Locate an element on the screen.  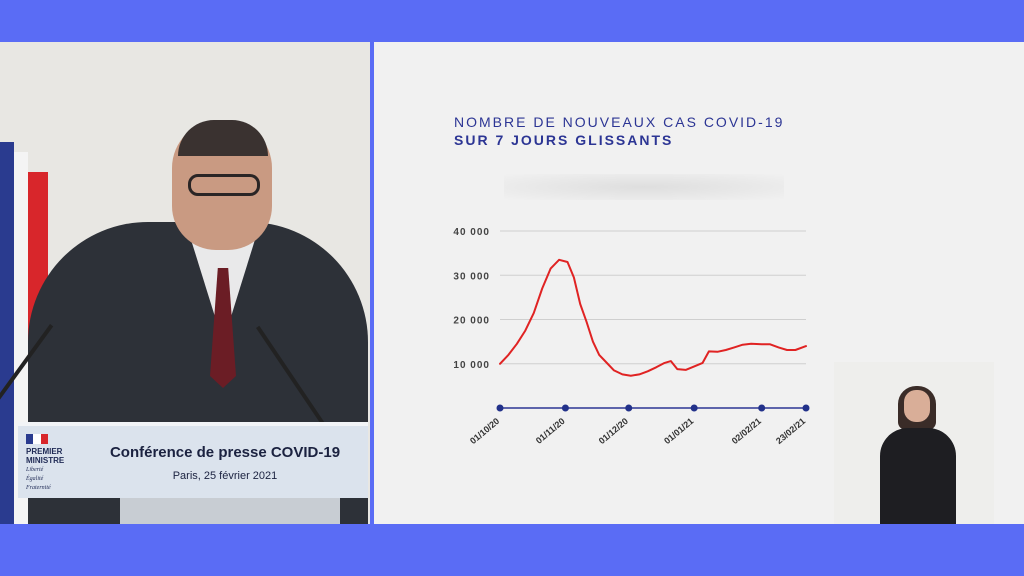
x-tick-label: 23/02/21 is located at coordinates (790, 431).